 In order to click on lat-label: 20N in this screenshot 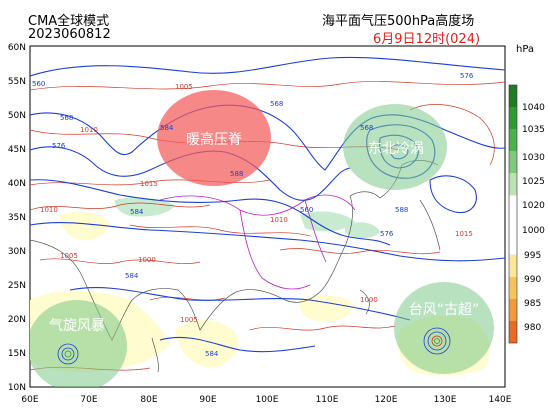, I will do `click(17, 320)`.